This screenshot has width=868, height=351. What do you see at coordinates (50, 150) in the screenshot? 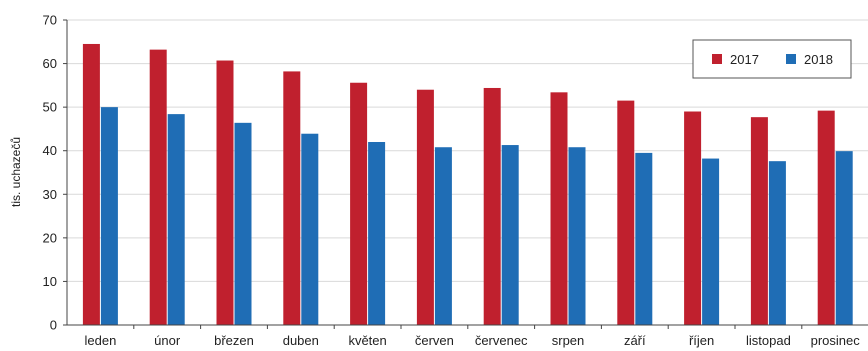
I see `y-tick-label: 40` at bounding box center [50, 150].